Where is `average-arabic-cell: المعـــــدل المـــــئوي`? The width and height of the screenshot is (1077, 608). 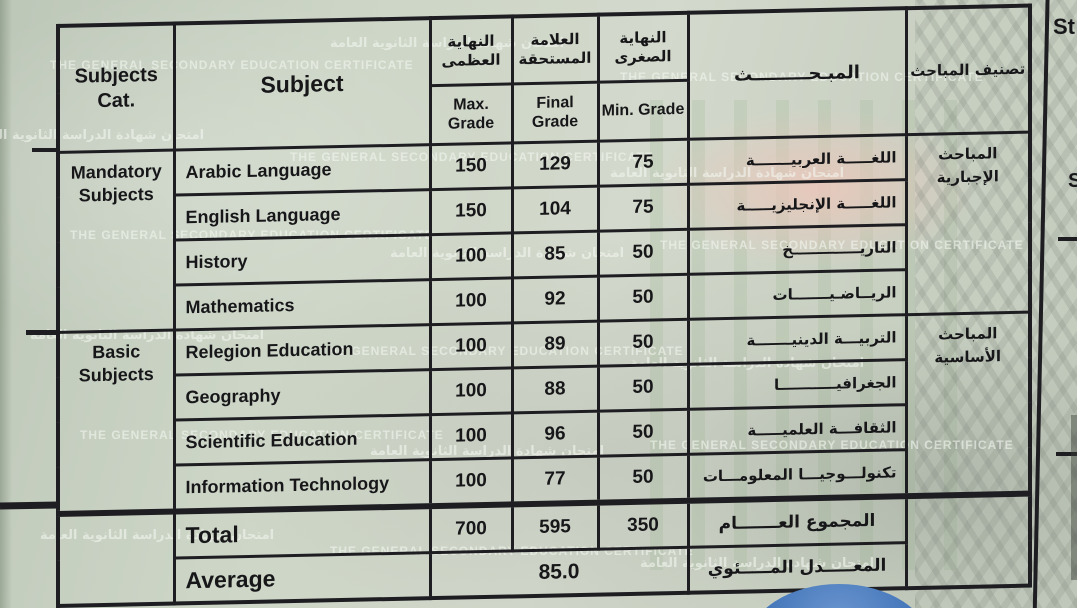
average-arabic-cell: المعـــــدل المـــــئوي is located at coordinates (797, 567).